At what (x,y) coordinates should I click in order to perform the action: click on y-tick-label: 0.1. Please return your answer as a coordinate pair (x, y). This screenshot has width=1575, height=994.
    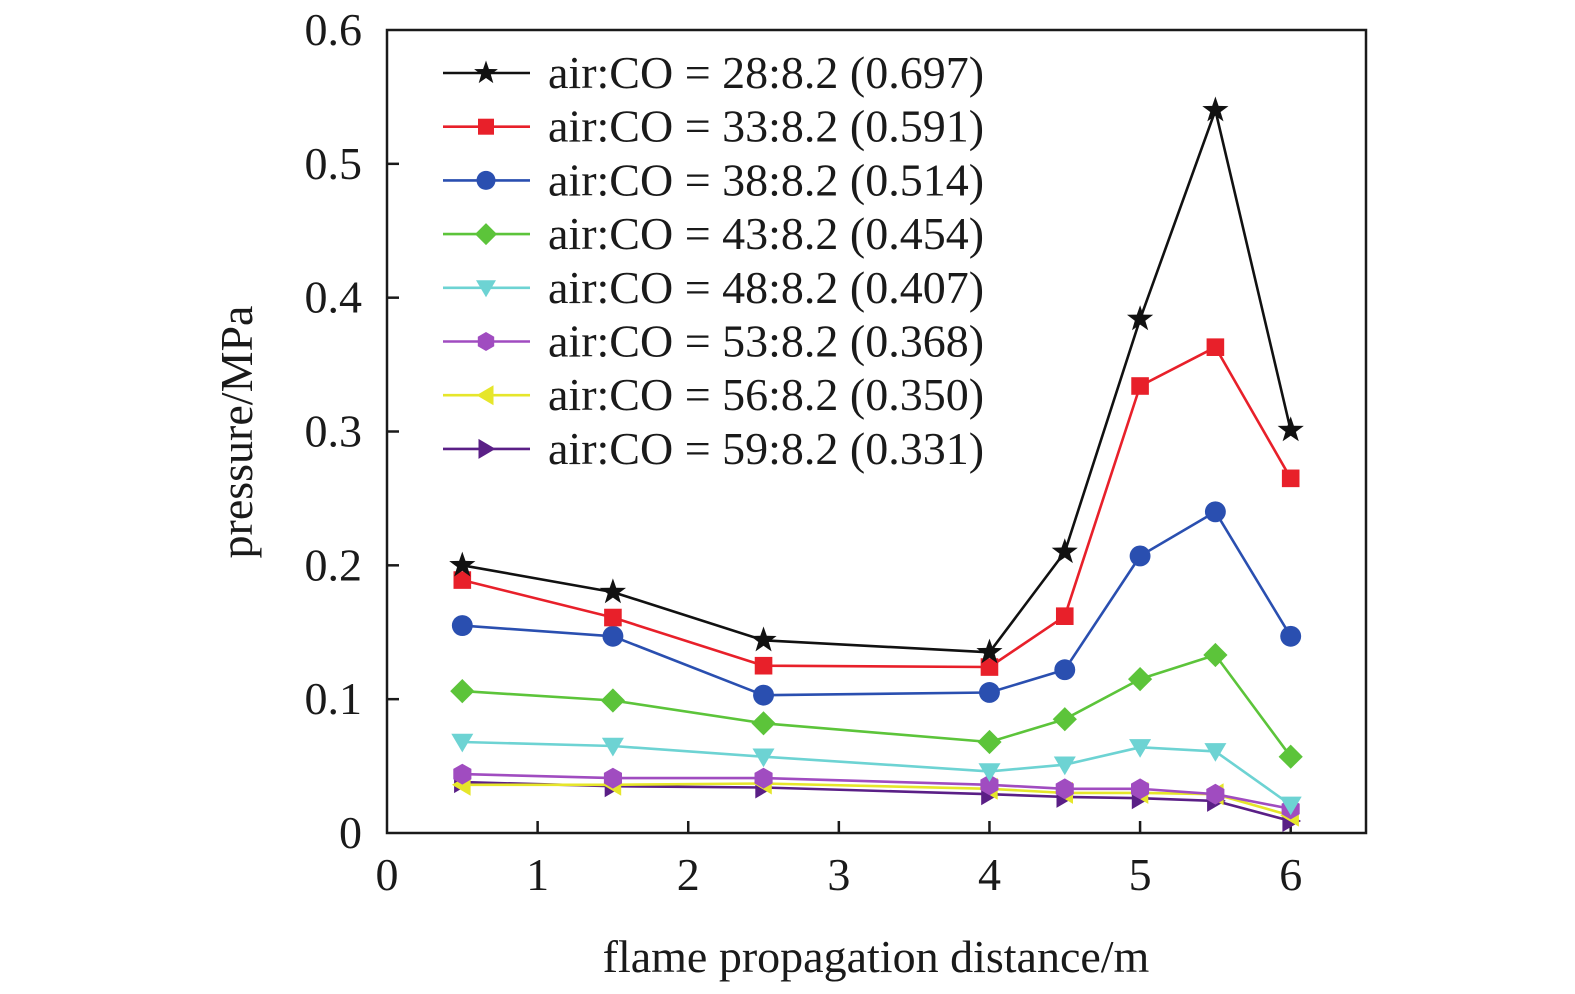
    Looking at the image, I should click on (334, 698).